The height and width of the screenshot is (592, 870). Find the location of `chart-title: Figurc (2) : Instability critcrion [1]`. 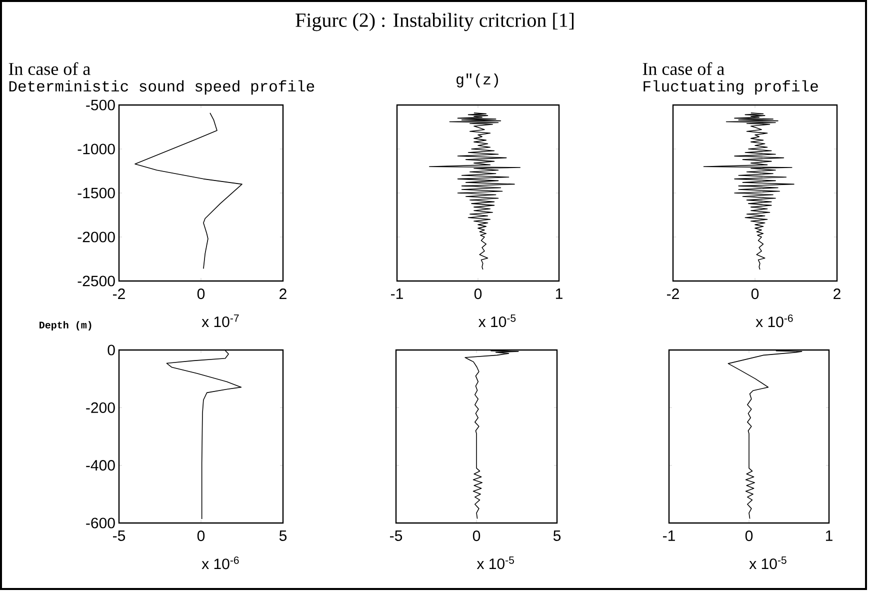

chart-title: Figurc (2) : Instability critcrion [1] is located at coordinates (435, 22).